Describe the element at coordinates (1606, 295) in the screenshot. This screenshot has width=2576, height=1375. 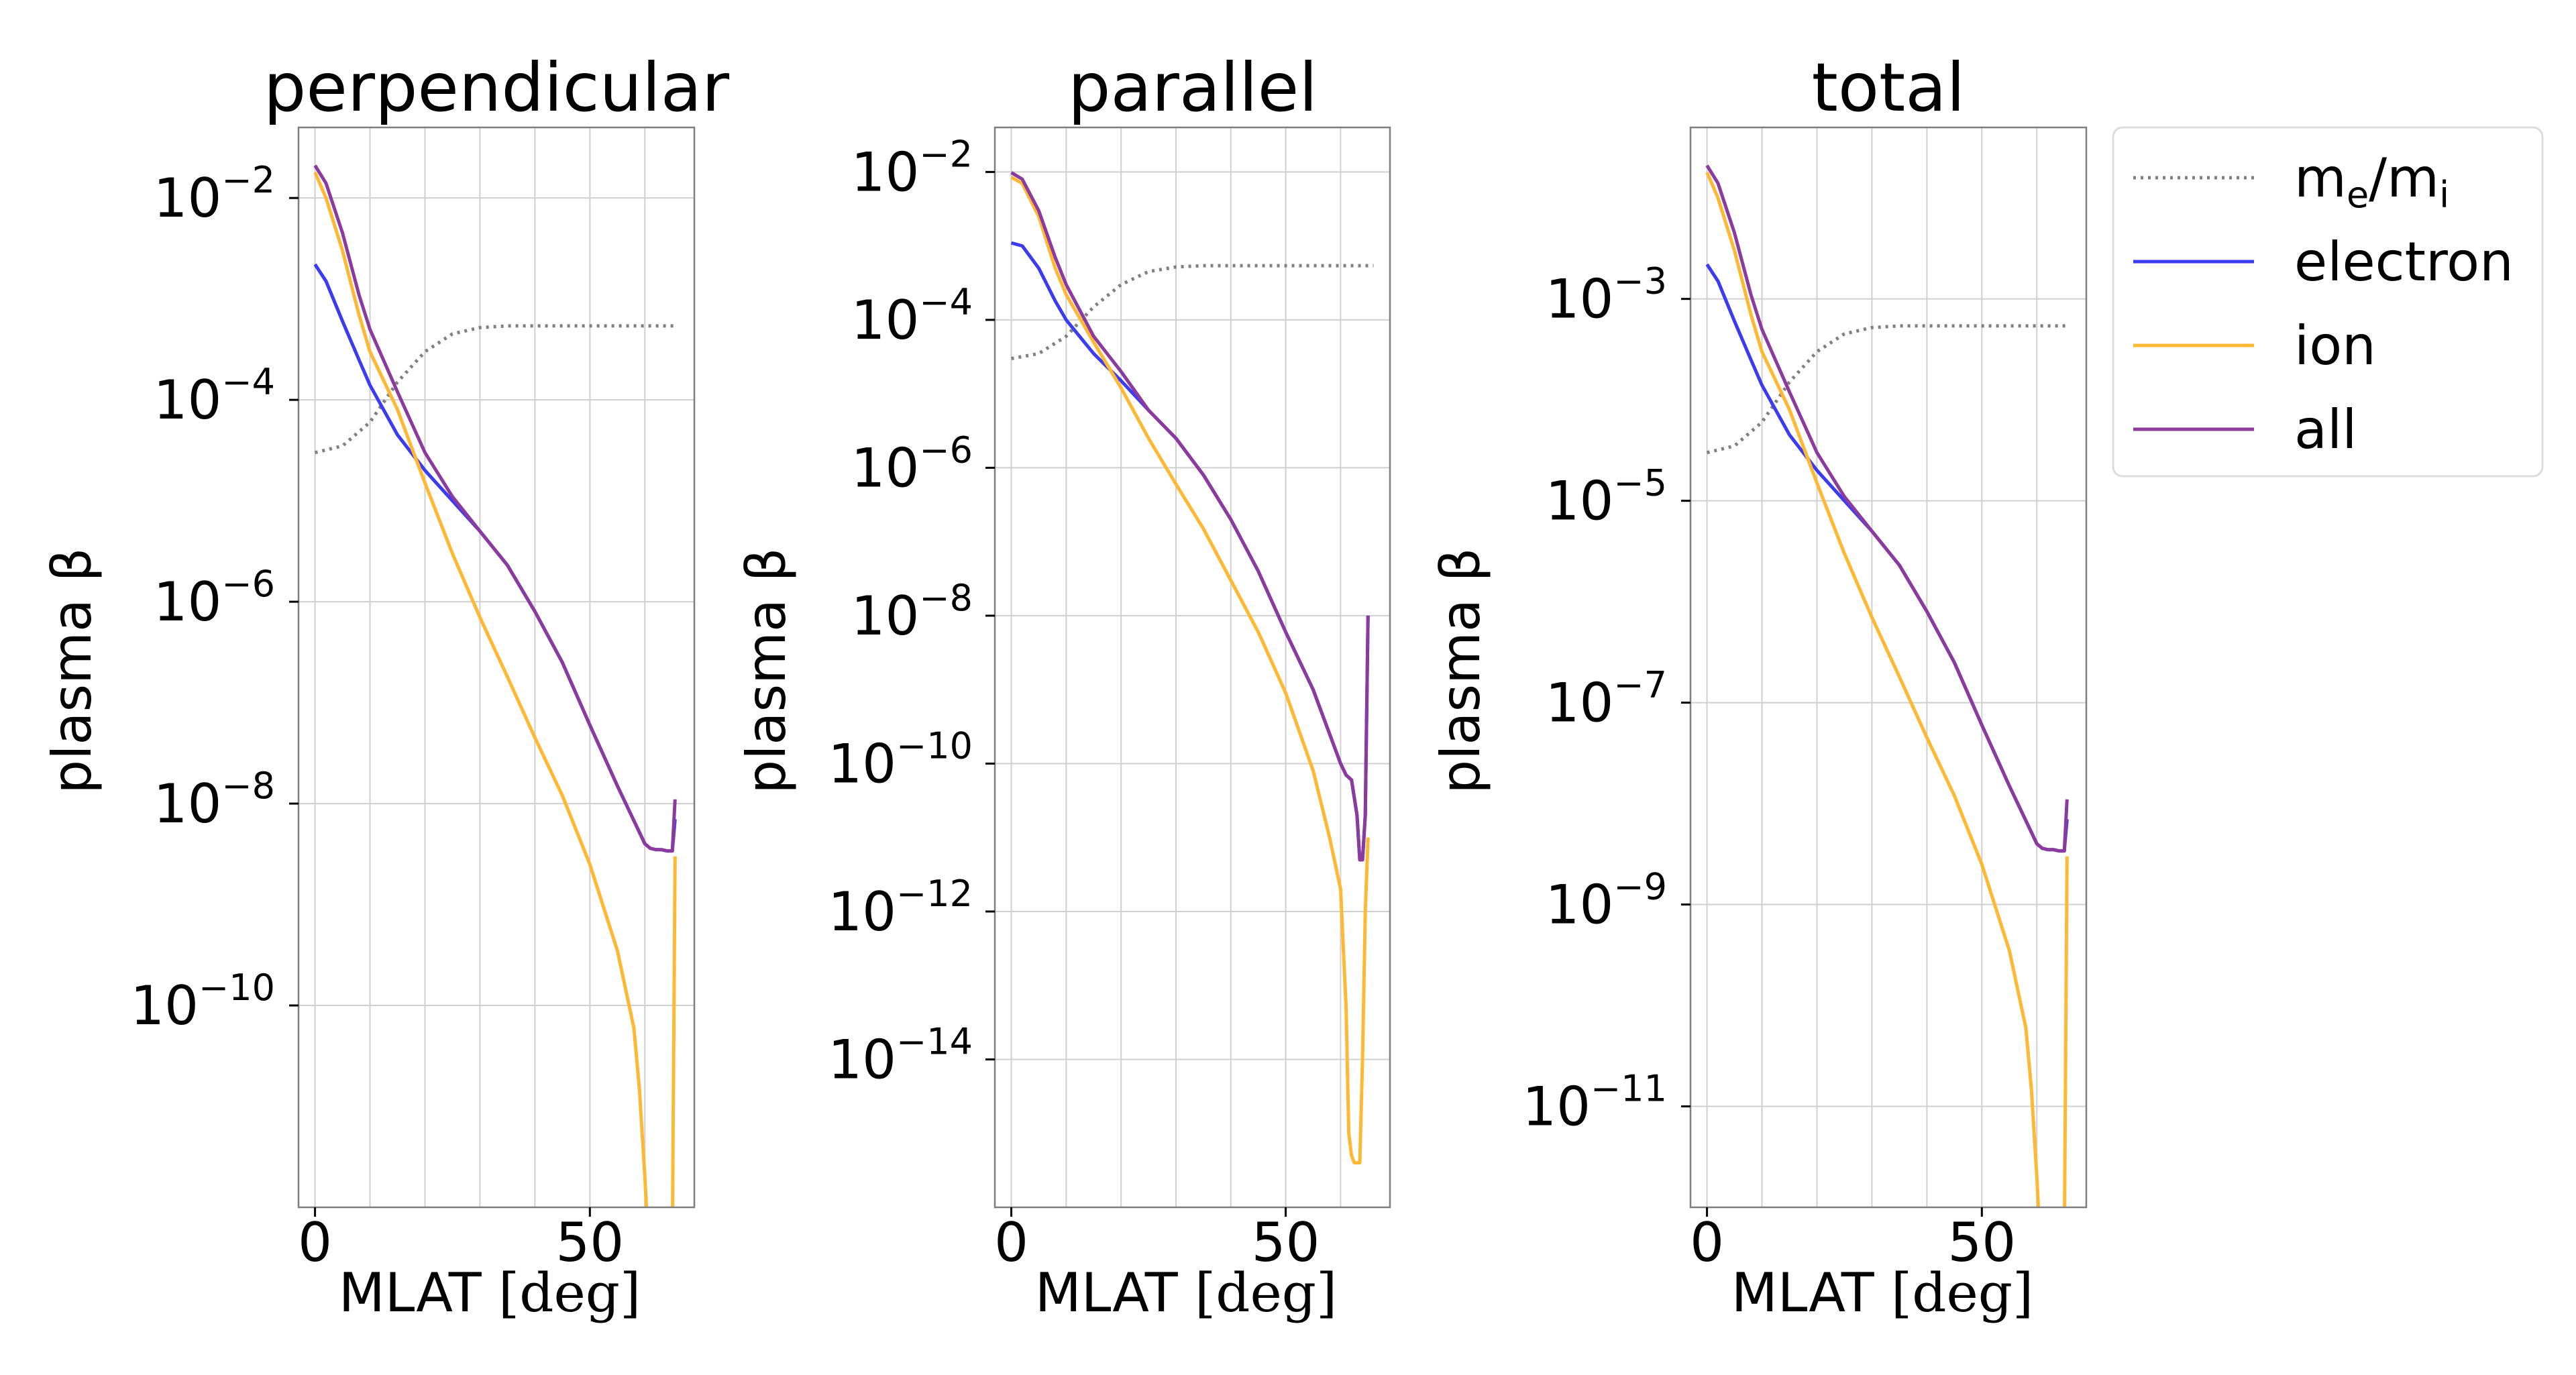
I see `y-tick-label: 10⁻³` at that location.